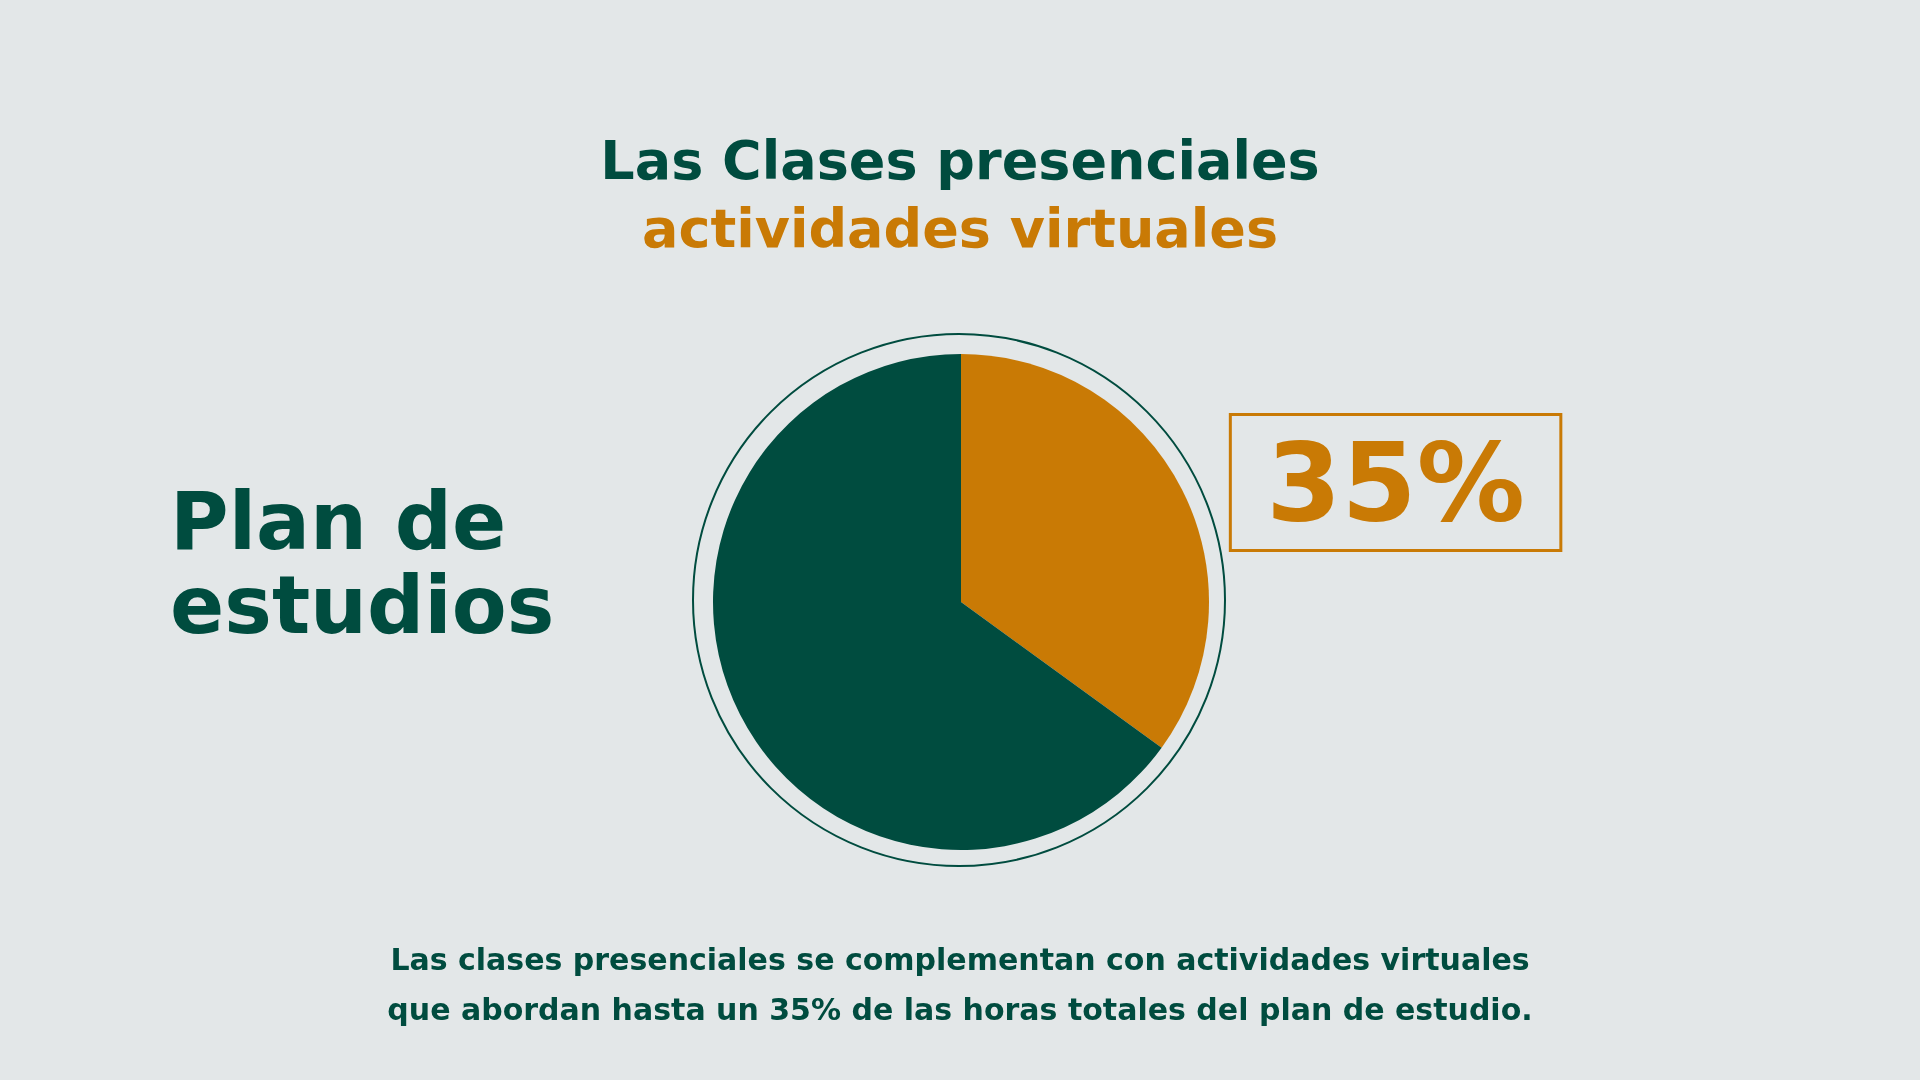 Image resolution: width=1920 pixels, height=1080 pixels. Describe the element at coordinates (363, 563) in the screenshot. I see `text: Plan de estudios` at that location.